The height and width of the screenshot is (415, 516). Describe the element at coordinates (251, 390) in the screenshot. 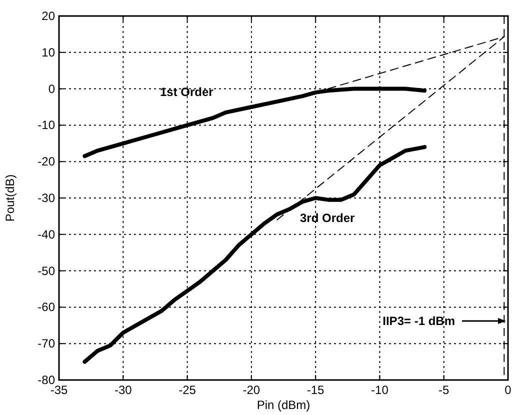

I see `x-tick-label: -20` at that location.